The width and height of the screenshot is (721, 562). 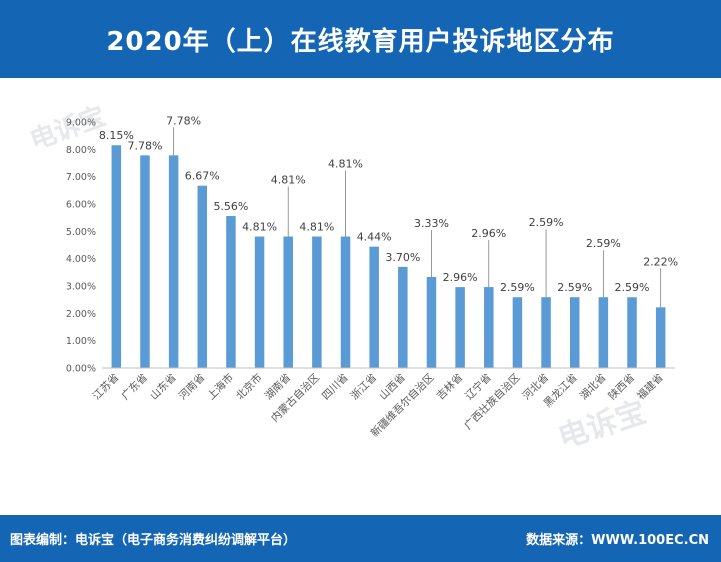 What do you see at coordinates (105, 386) in the screenshot?
I see `x-tick-label: 江苏省` at bounding box center [105, 386].